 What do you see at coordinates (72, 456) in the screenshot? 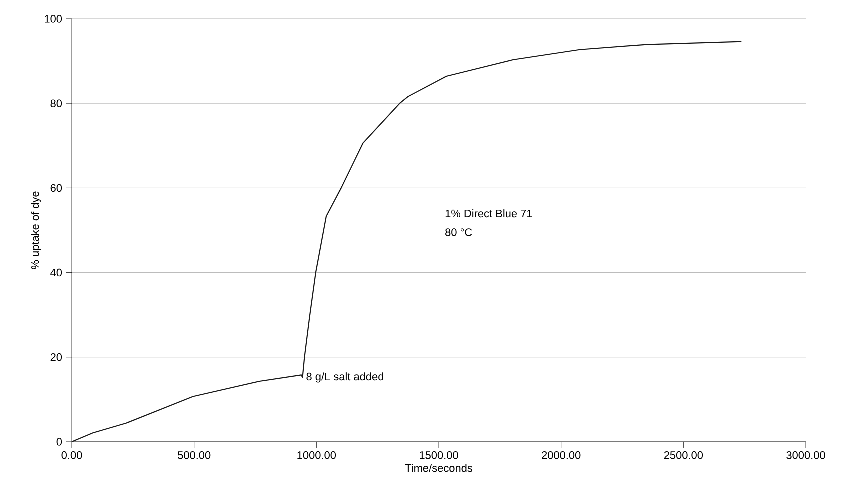
I see `x-tick-label: 0.00` at bounding box center [72, 456].